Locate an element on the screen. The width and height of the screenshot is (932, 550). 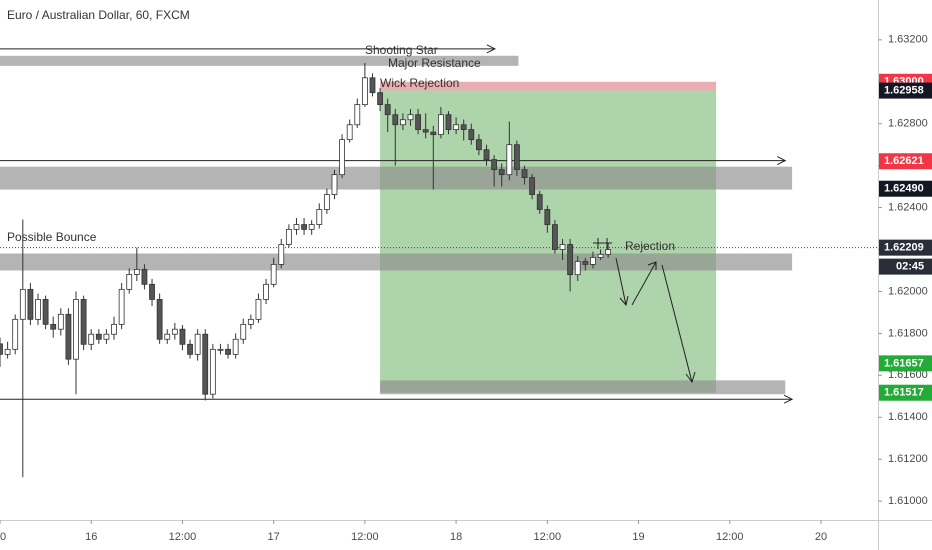
x-tick-label: 00 is located at coordinates (3, 537).